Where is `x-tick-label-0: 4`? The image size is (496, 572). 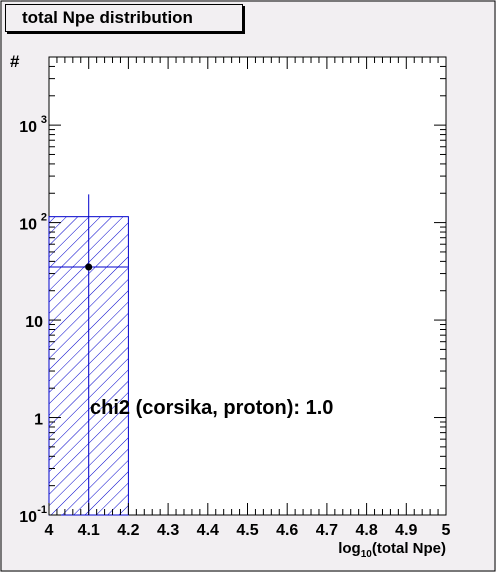 x-tick-label-0: 4 is located at coordinates (49, 530).